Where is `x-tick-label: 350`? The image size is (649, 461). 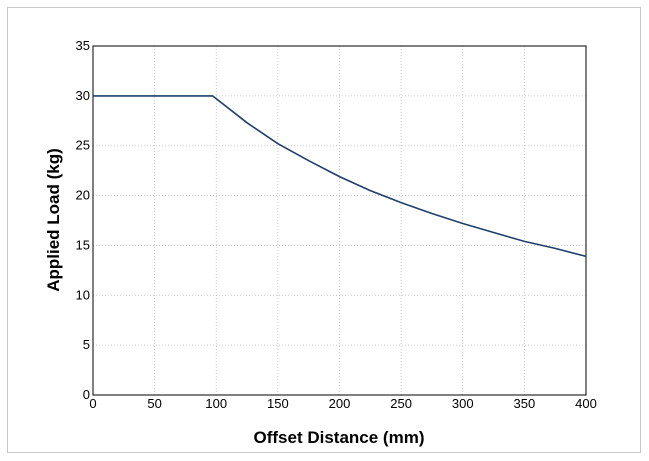 x-tick-label: 350 is located at coordinates (525, 403).